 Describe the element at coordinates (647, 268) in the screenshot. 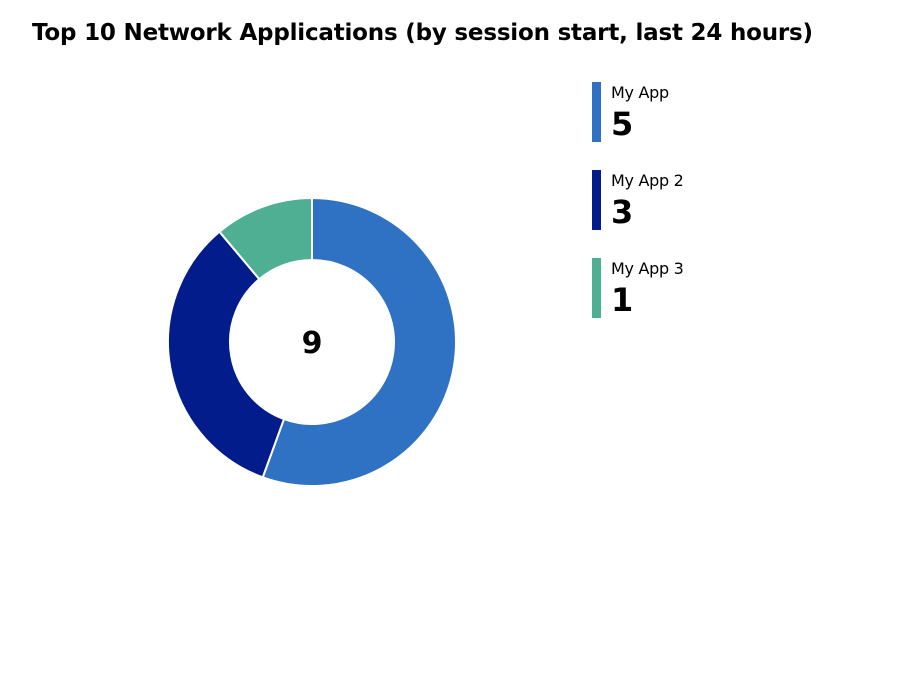

I see `legend-label: My App 3` at that location.